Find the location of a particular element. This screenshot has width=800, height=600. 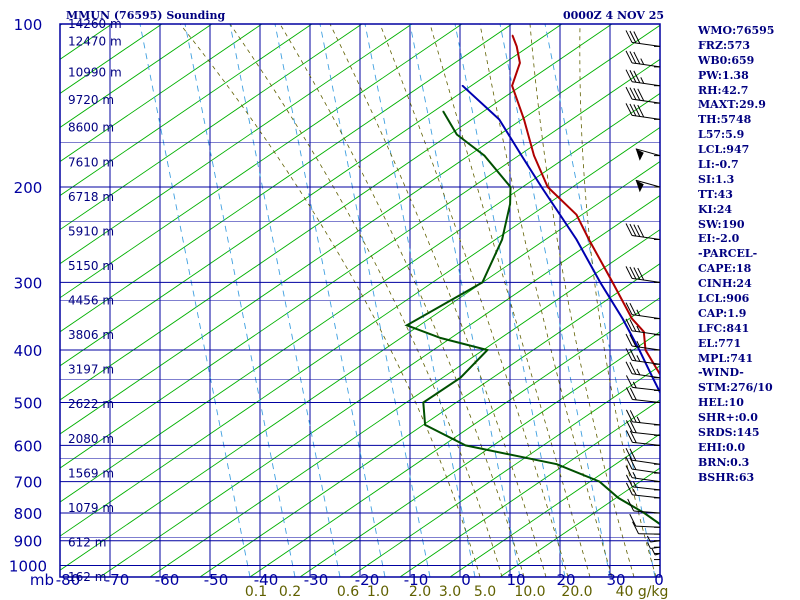

index-item: CINH:24 is located at coordinates (725, 284).